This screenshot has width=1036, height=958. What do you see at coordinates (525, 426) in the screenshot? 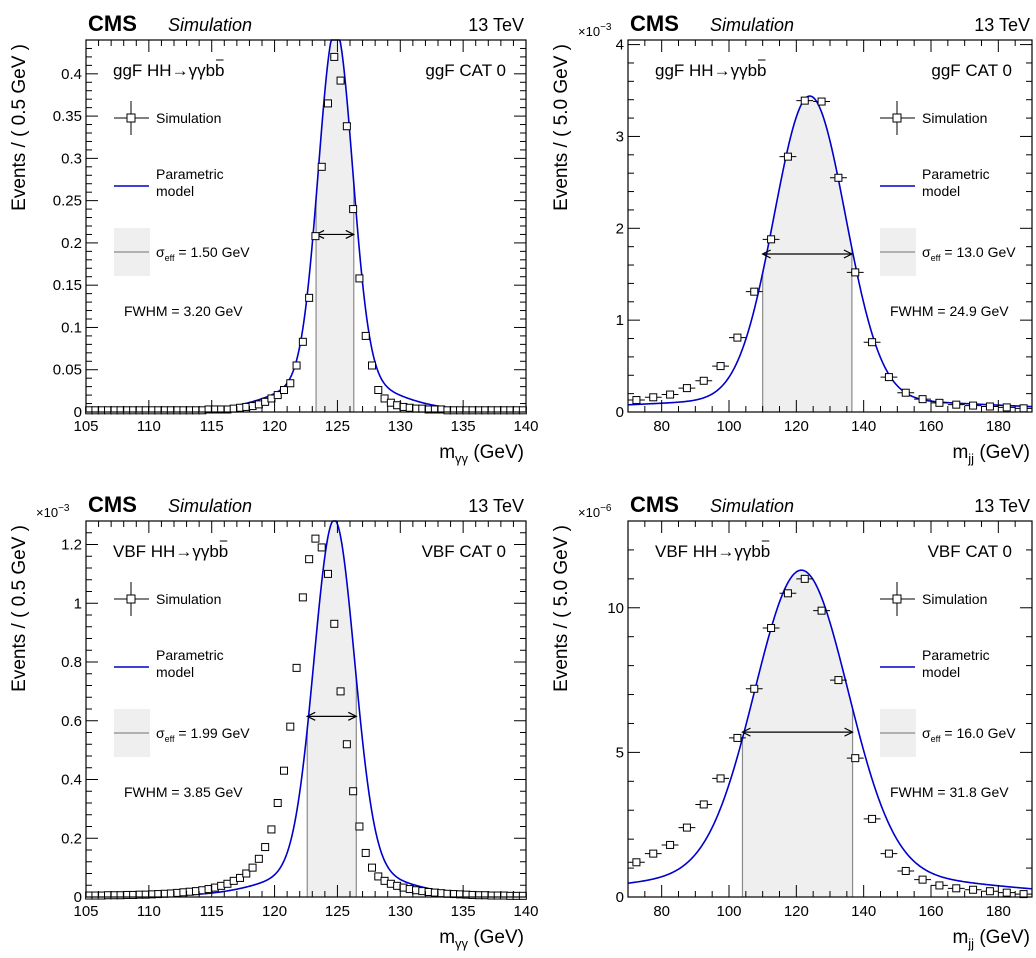
I see `x-tick-label: 140` at bounding box center [525, 426].